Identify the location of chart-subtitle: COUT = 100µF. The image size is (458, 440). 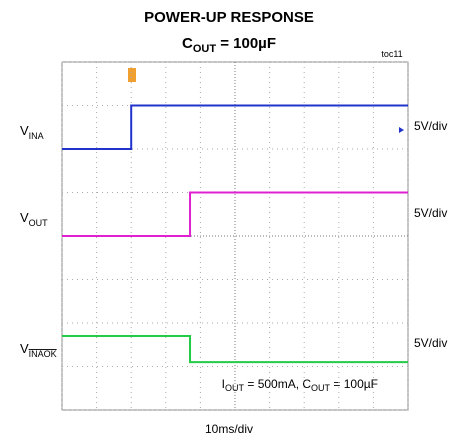
(229, 45).